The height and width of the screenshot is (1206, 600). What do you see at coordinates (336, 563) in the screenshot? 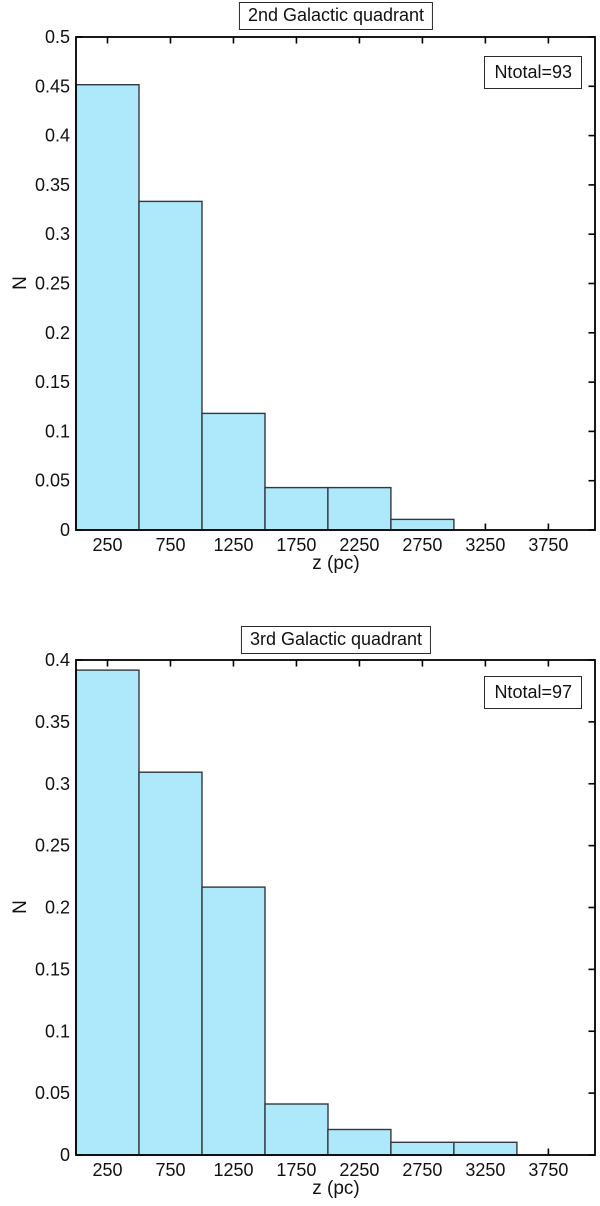
I see `x-axis-label-top: z (pc)` at bounding box center [336, 563].